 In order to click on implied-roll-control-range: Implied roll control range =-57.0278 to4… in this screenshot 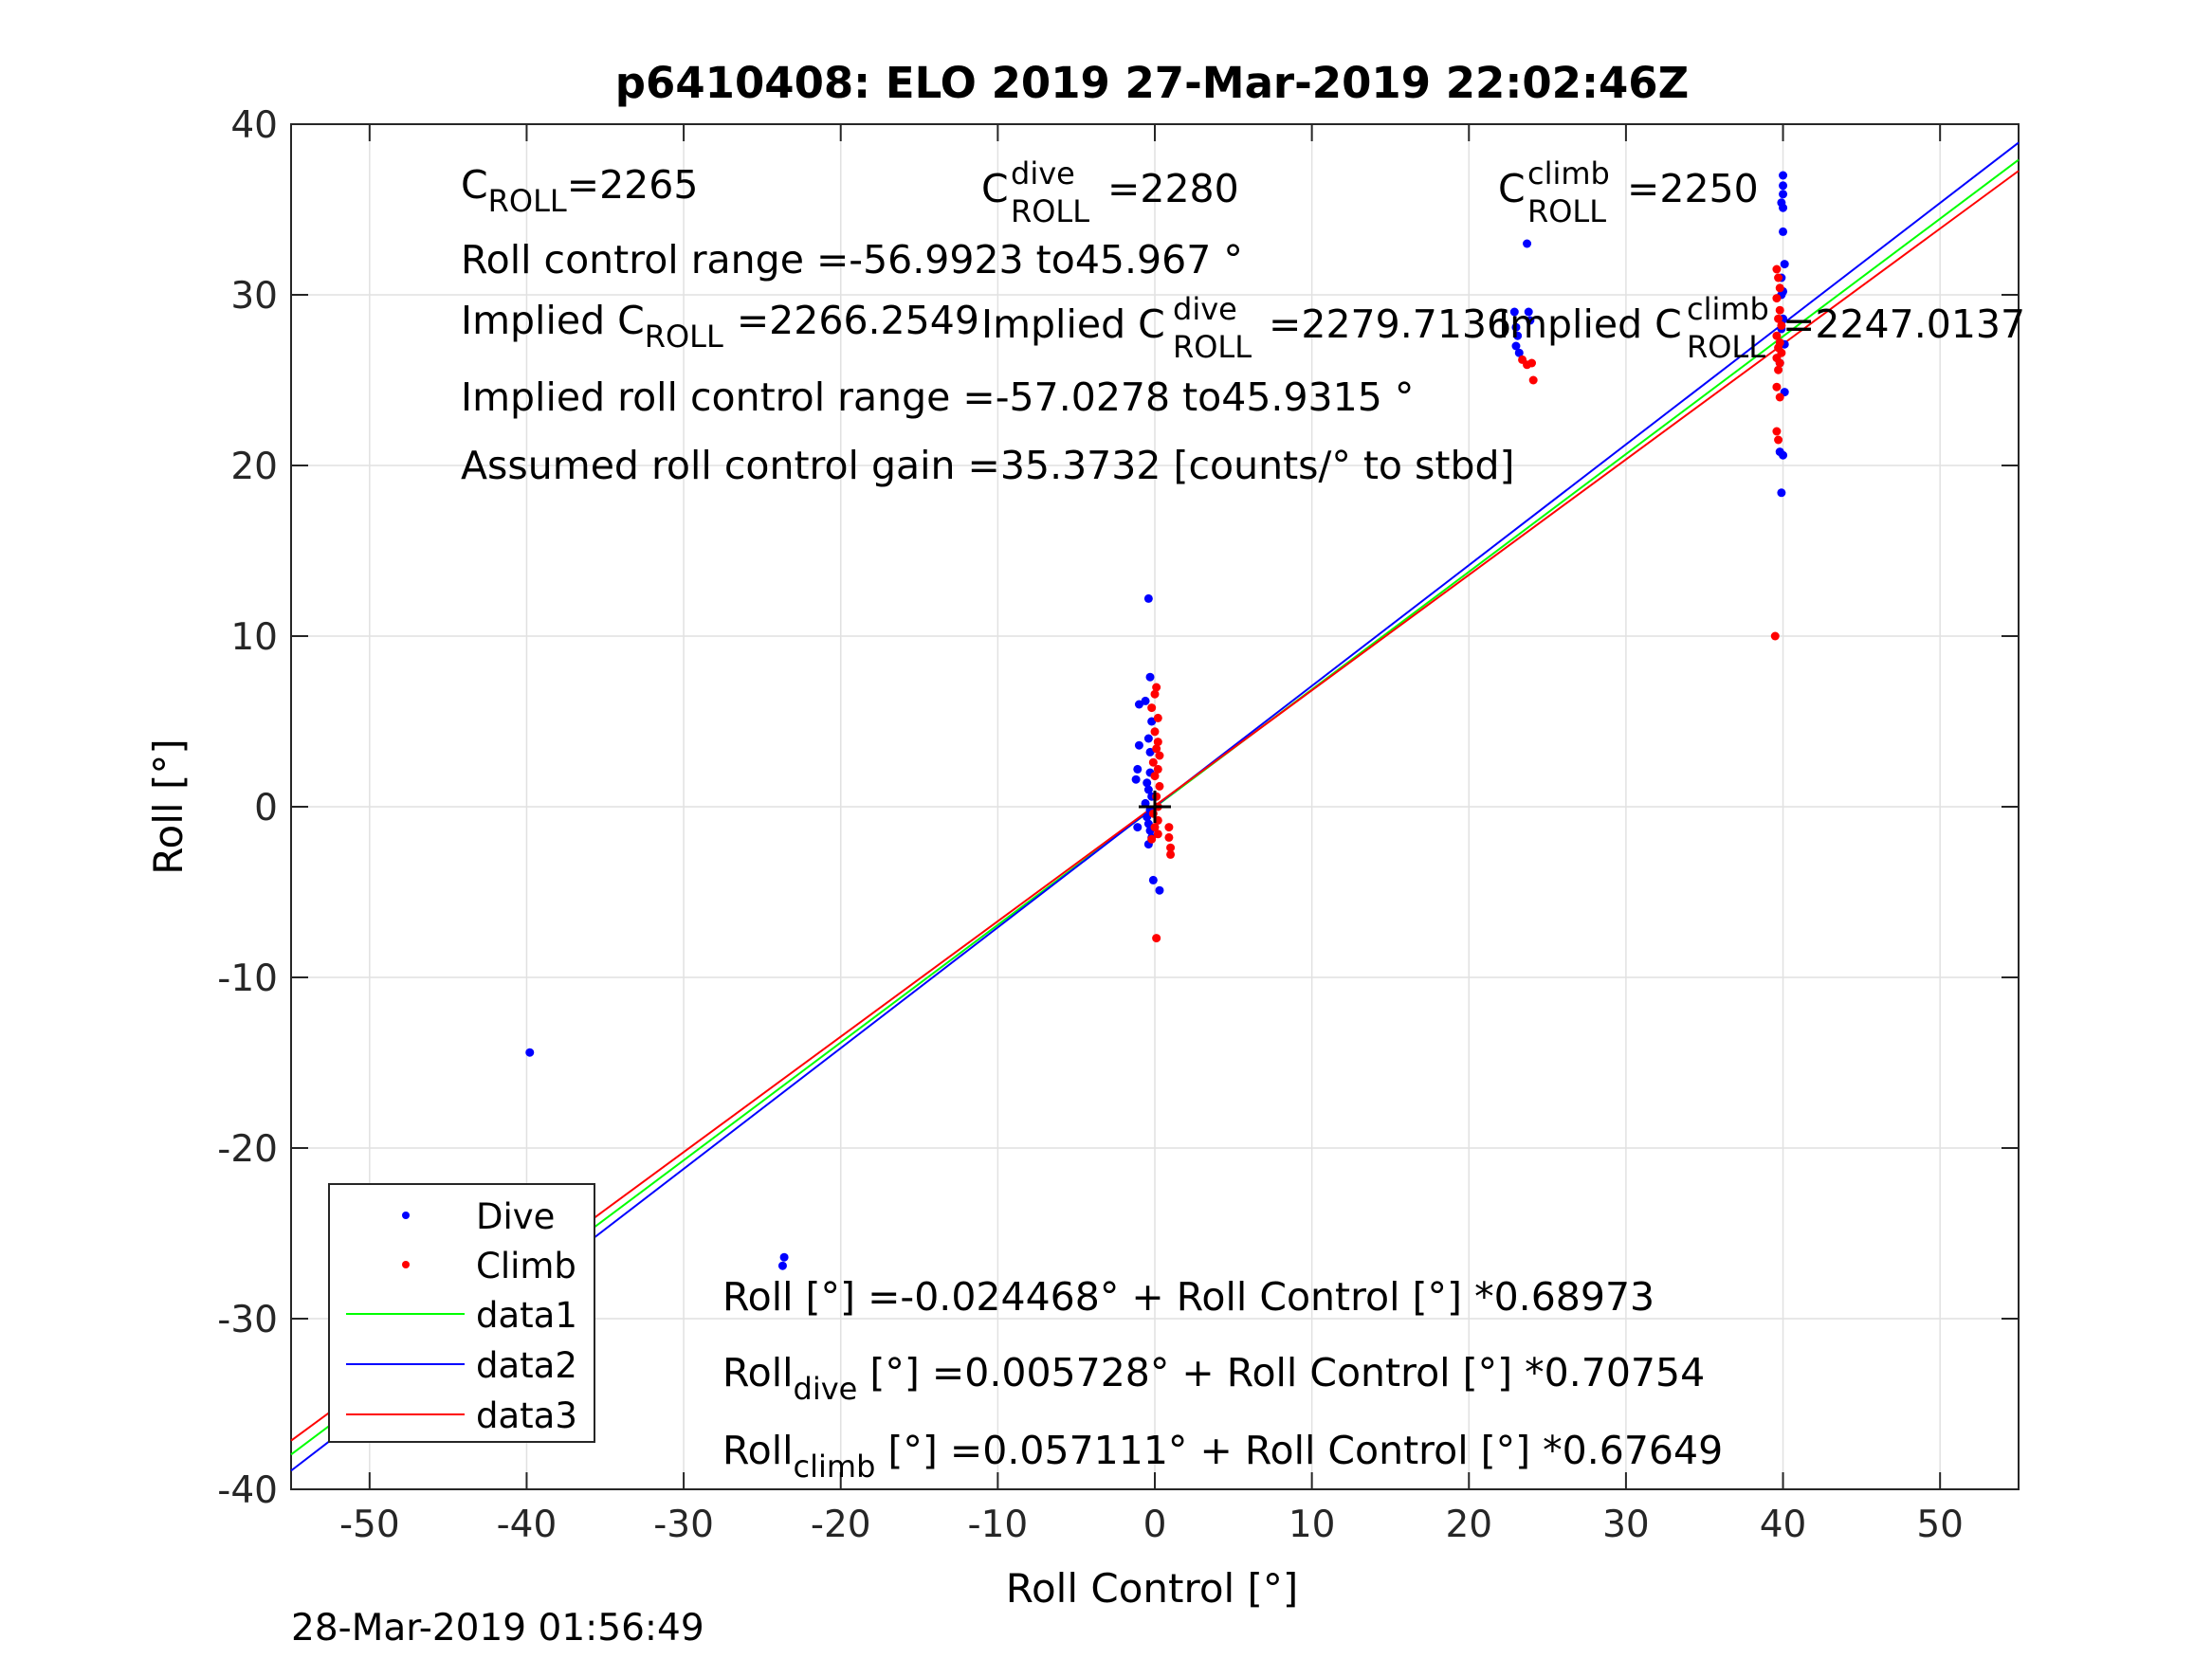, I will do `click(937, 397)`.